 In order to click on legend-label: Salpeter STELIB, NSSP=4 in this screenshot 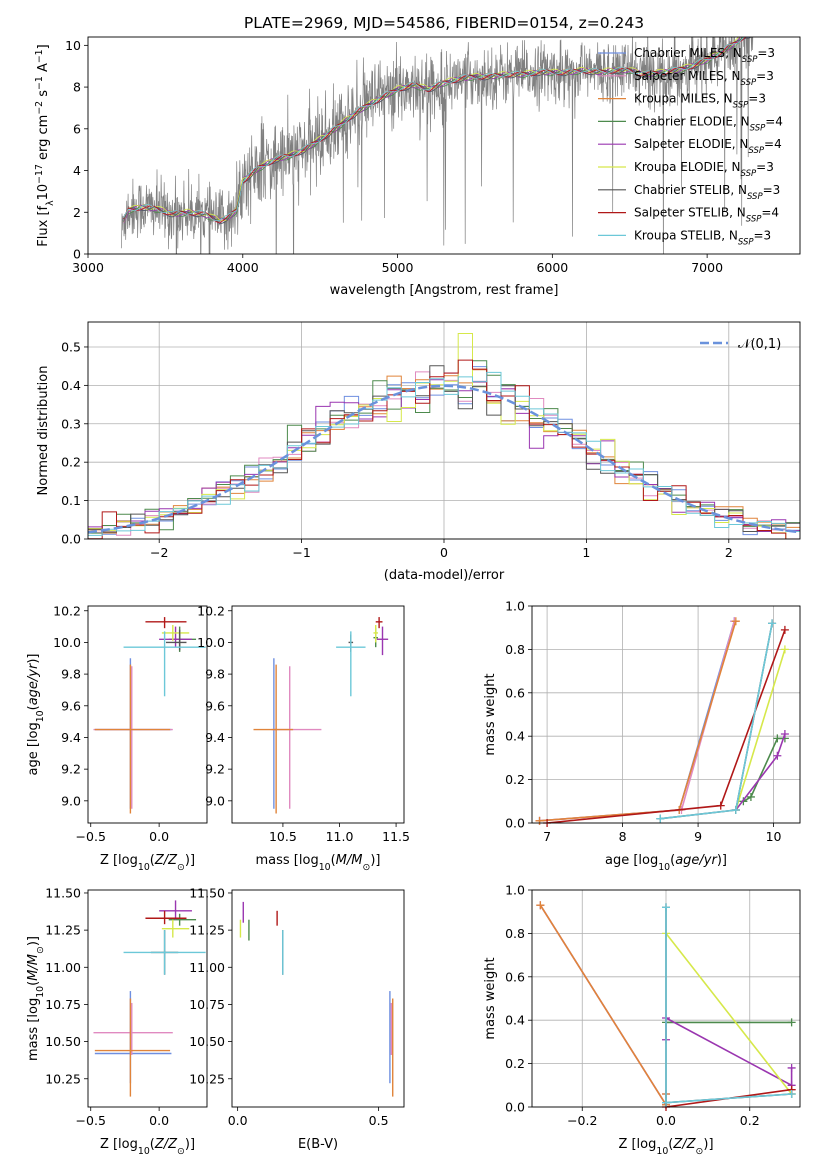, I will do `click(706, 215)`.